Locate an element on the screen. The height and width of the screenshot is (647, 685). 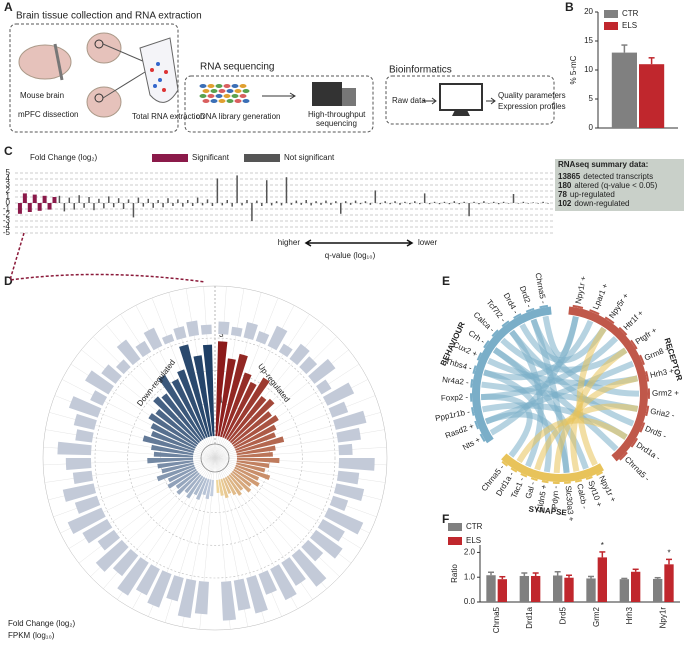
summary-number: 180 is located at coordinates (565, 185).